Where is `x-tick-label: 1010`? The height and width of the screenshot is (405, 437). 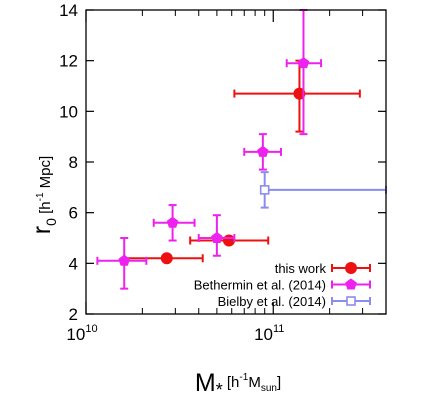 x-tick-label: 1010 is located at coordinates (81, 333).